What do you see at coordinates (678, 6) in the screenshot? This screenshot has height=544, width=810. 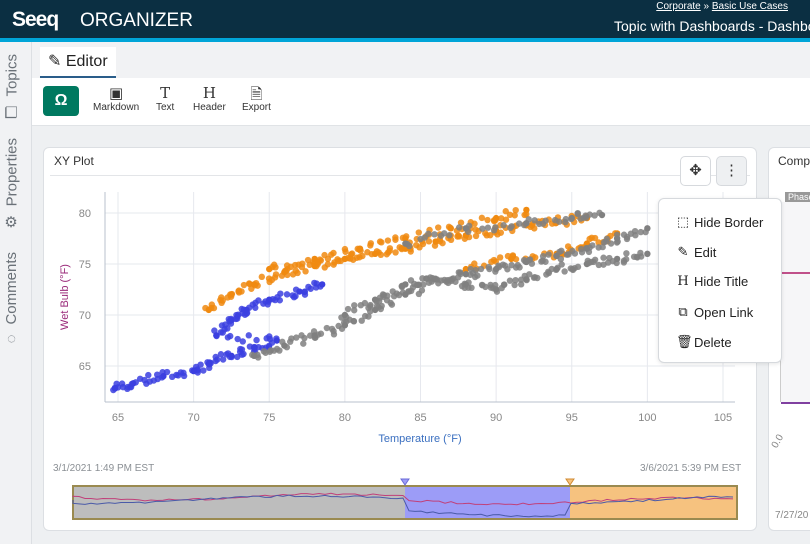 I see `breadcrumb-corporate: Corporate` at bounding box center [678, 6].